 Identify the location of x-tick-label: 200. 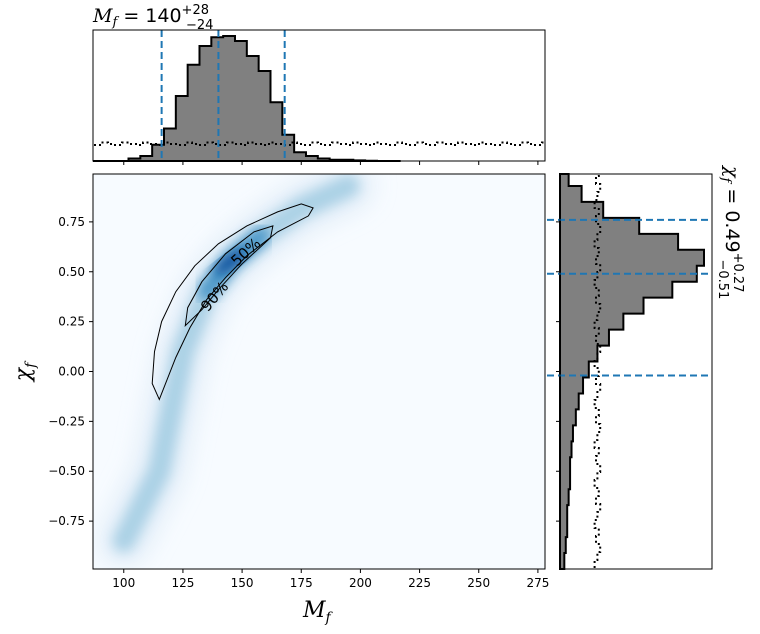
(360, 583).